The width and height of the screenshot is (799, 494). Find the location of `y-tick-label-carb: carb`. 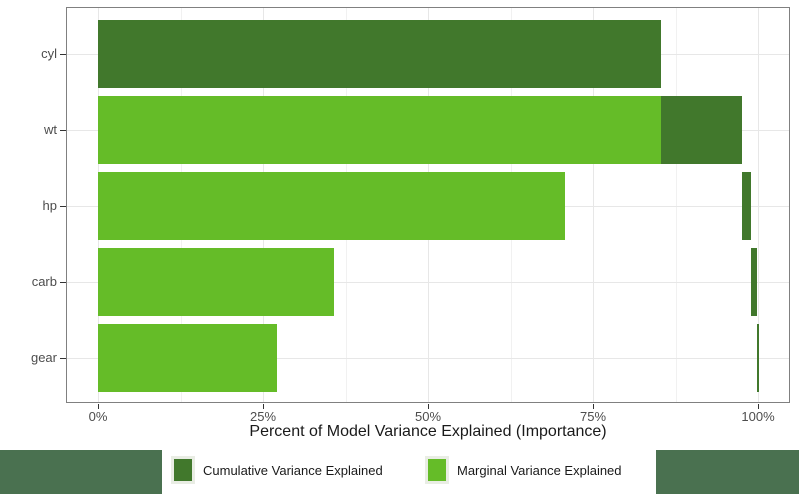

y-tick-label-carb: carb is located at coordinates (44, 281).